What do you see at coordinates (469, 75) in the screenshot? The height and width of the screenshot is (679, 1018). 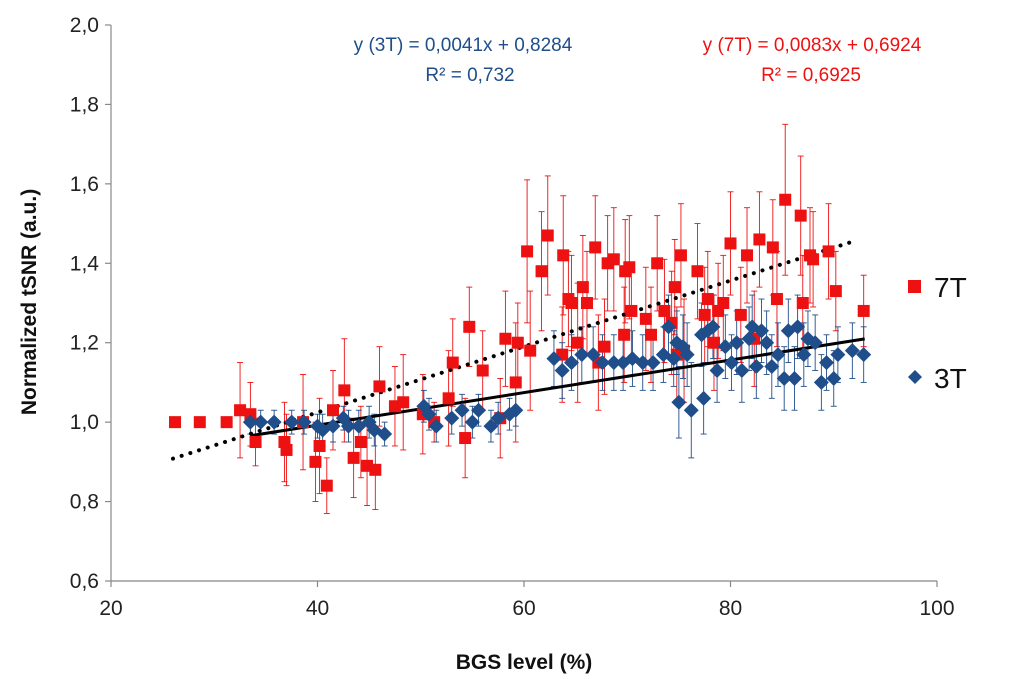 I see `trendline-r2-3t: R² = 0,732` at bounding box center [469, 75].